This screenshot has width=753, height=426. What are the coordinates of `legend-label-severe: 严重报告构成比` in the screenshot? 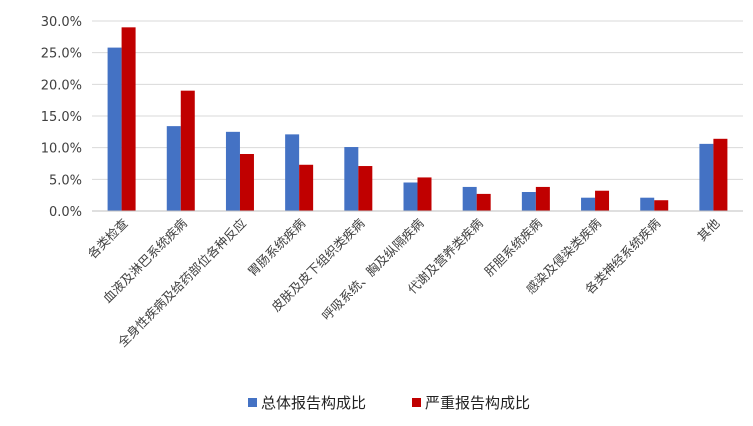 It's located at (477, 403).